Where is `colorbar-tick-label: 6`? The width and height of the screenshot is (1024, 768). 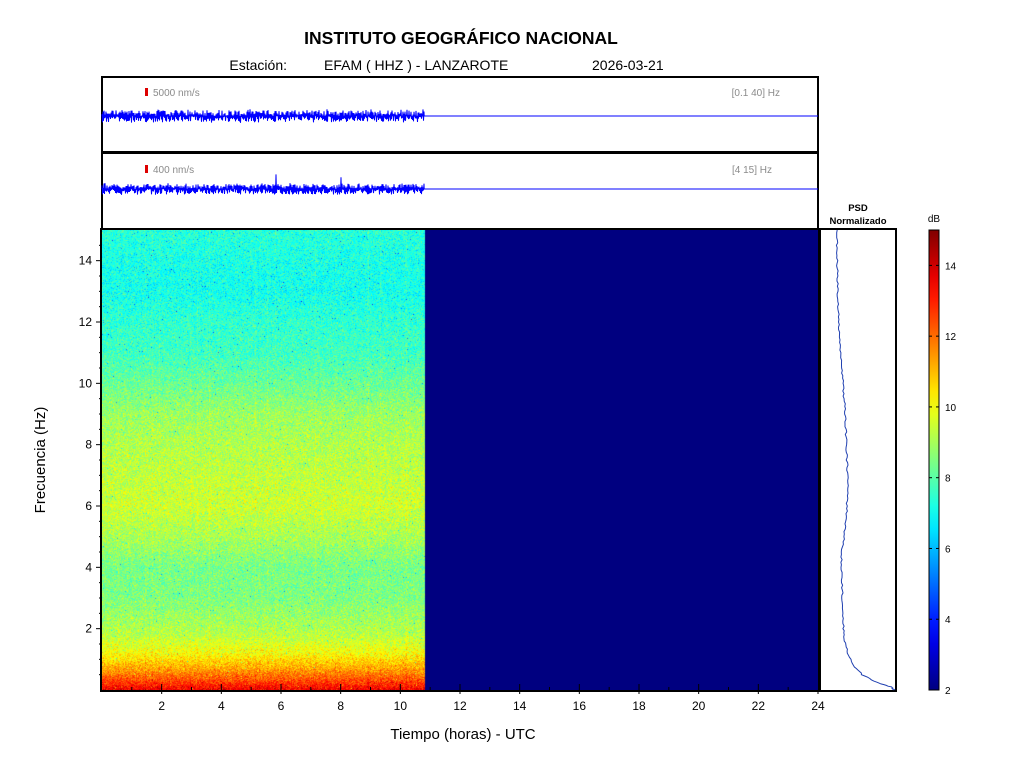 colorbar-tick-label: 6 is located at coordinates (948, 549).